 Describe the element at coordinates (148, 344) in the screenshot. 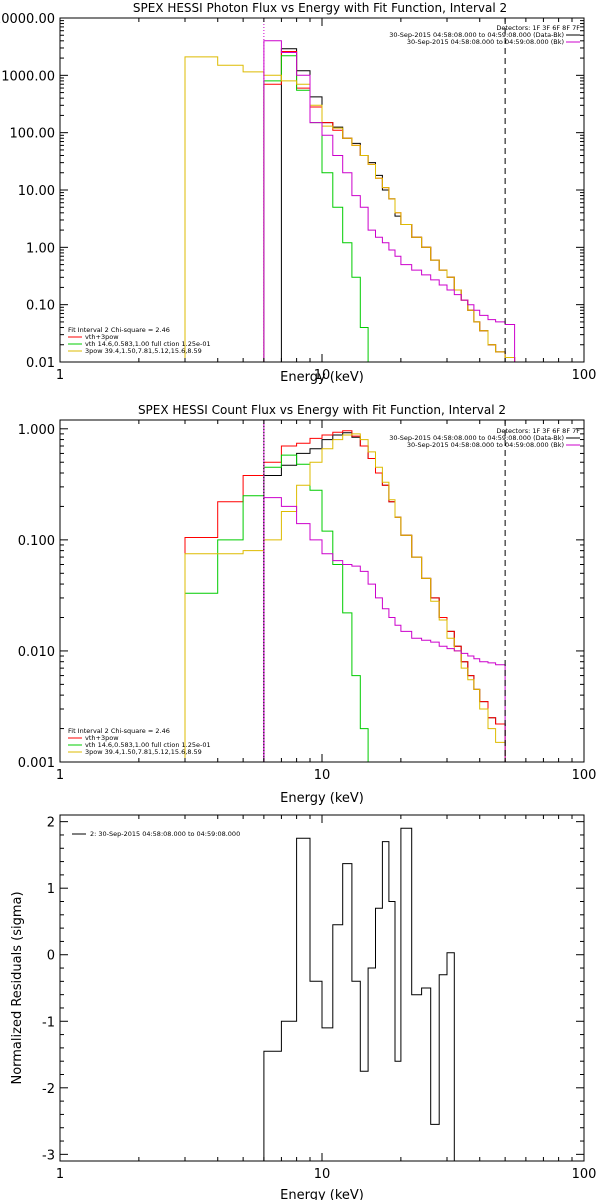

I see `photon-flux-fit-item-vth: vth 14.6,0.583,1.00 full ction 1.25e-01` at that location.